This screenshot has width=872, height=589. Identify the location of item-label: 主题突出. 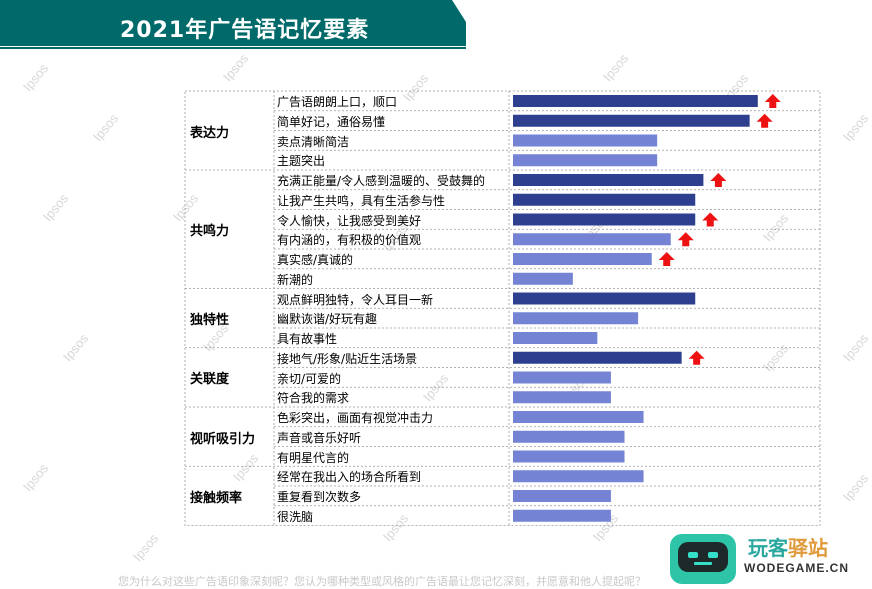
(301, 161).